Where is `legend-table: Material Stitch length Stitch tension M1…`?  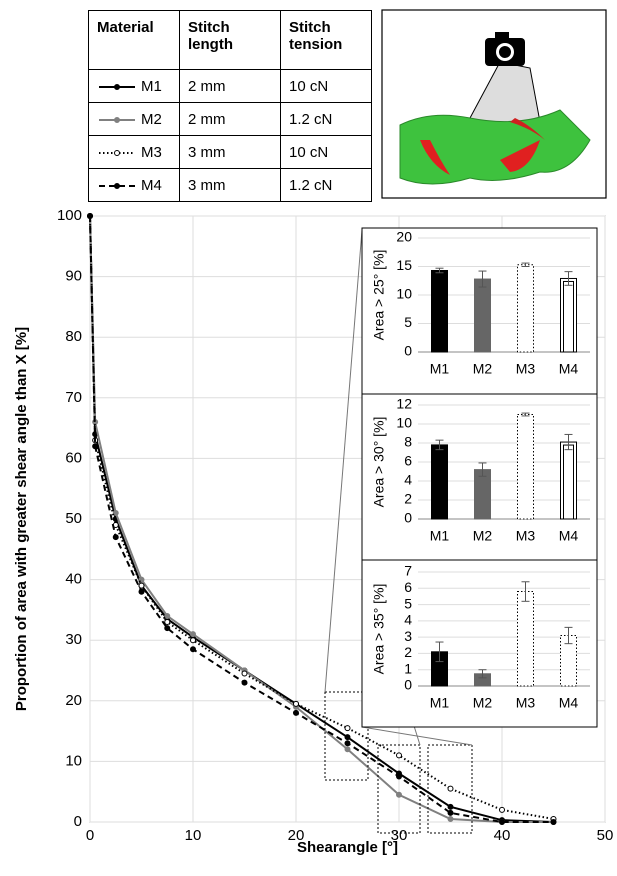
legend-table: Material Stitch length Stitch tension M1… is located at coordinates (230, 106).